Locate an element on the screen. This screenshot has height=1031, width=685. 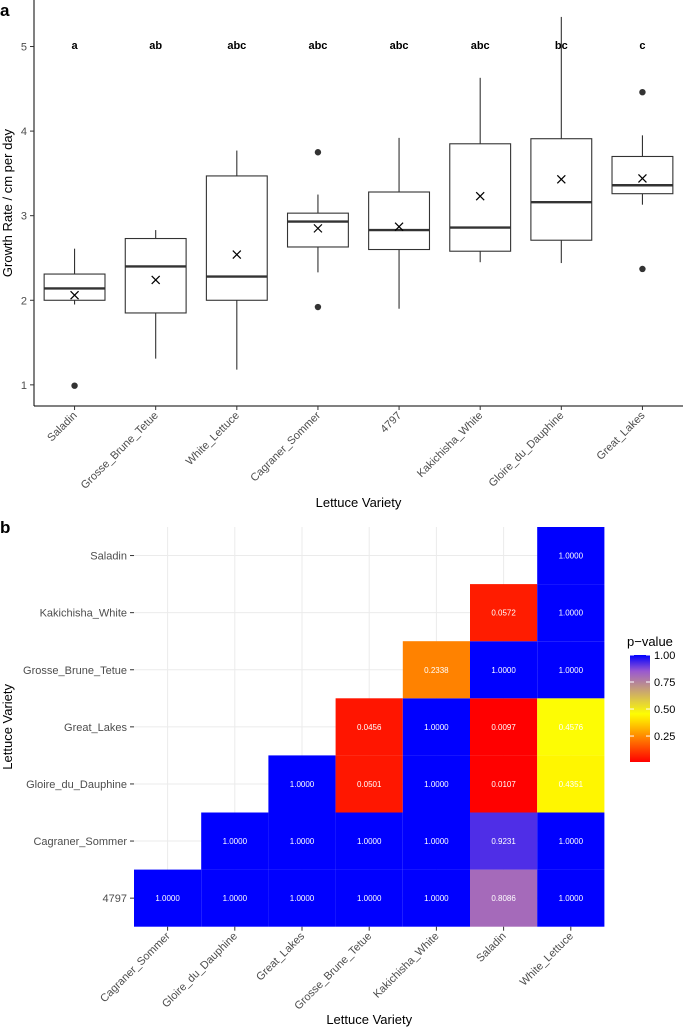
y-tick-label: 3 is located at coordinates (24, 217).